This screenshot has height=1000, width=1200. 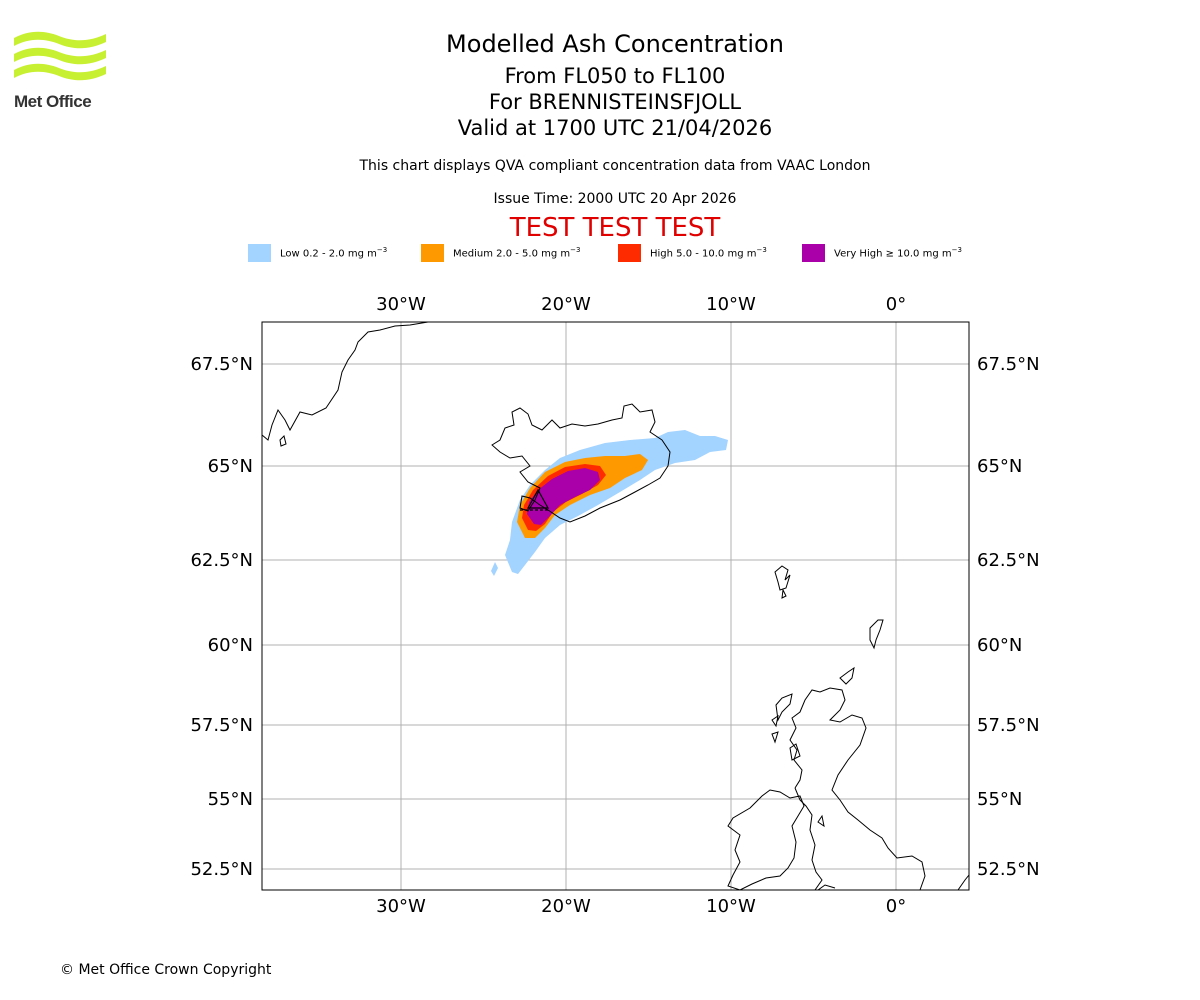 I want to click on lat-tick-left: 60°N, so click(x=230, y=645).